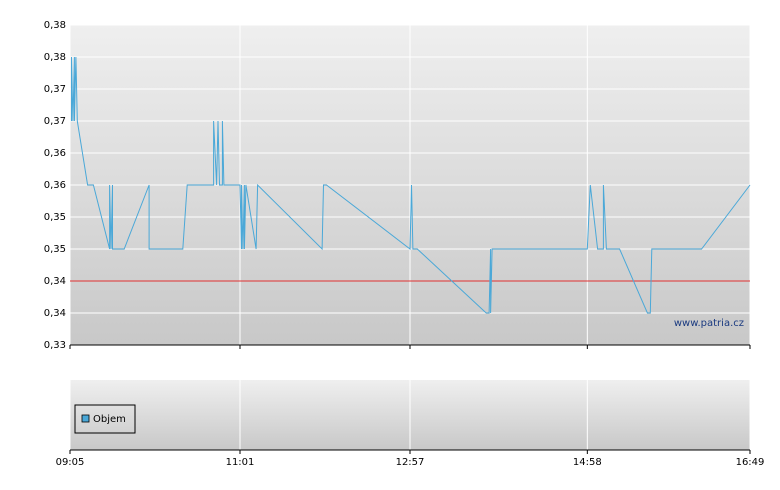 Image resolution: width=780 pixels, height=490 pixels. I want to click on legend-box, so click(105, 419).